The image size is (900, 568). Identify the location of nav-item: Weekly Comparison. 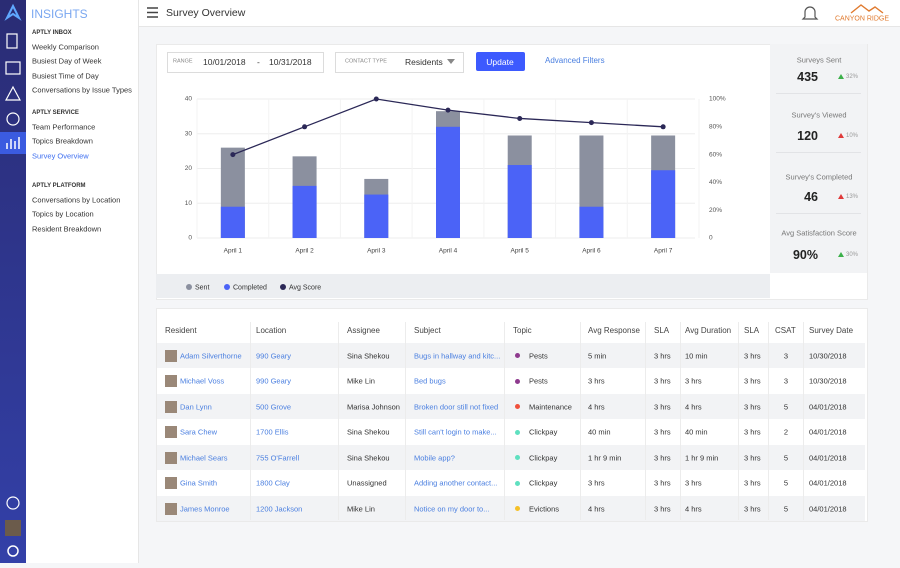
(65, 47).